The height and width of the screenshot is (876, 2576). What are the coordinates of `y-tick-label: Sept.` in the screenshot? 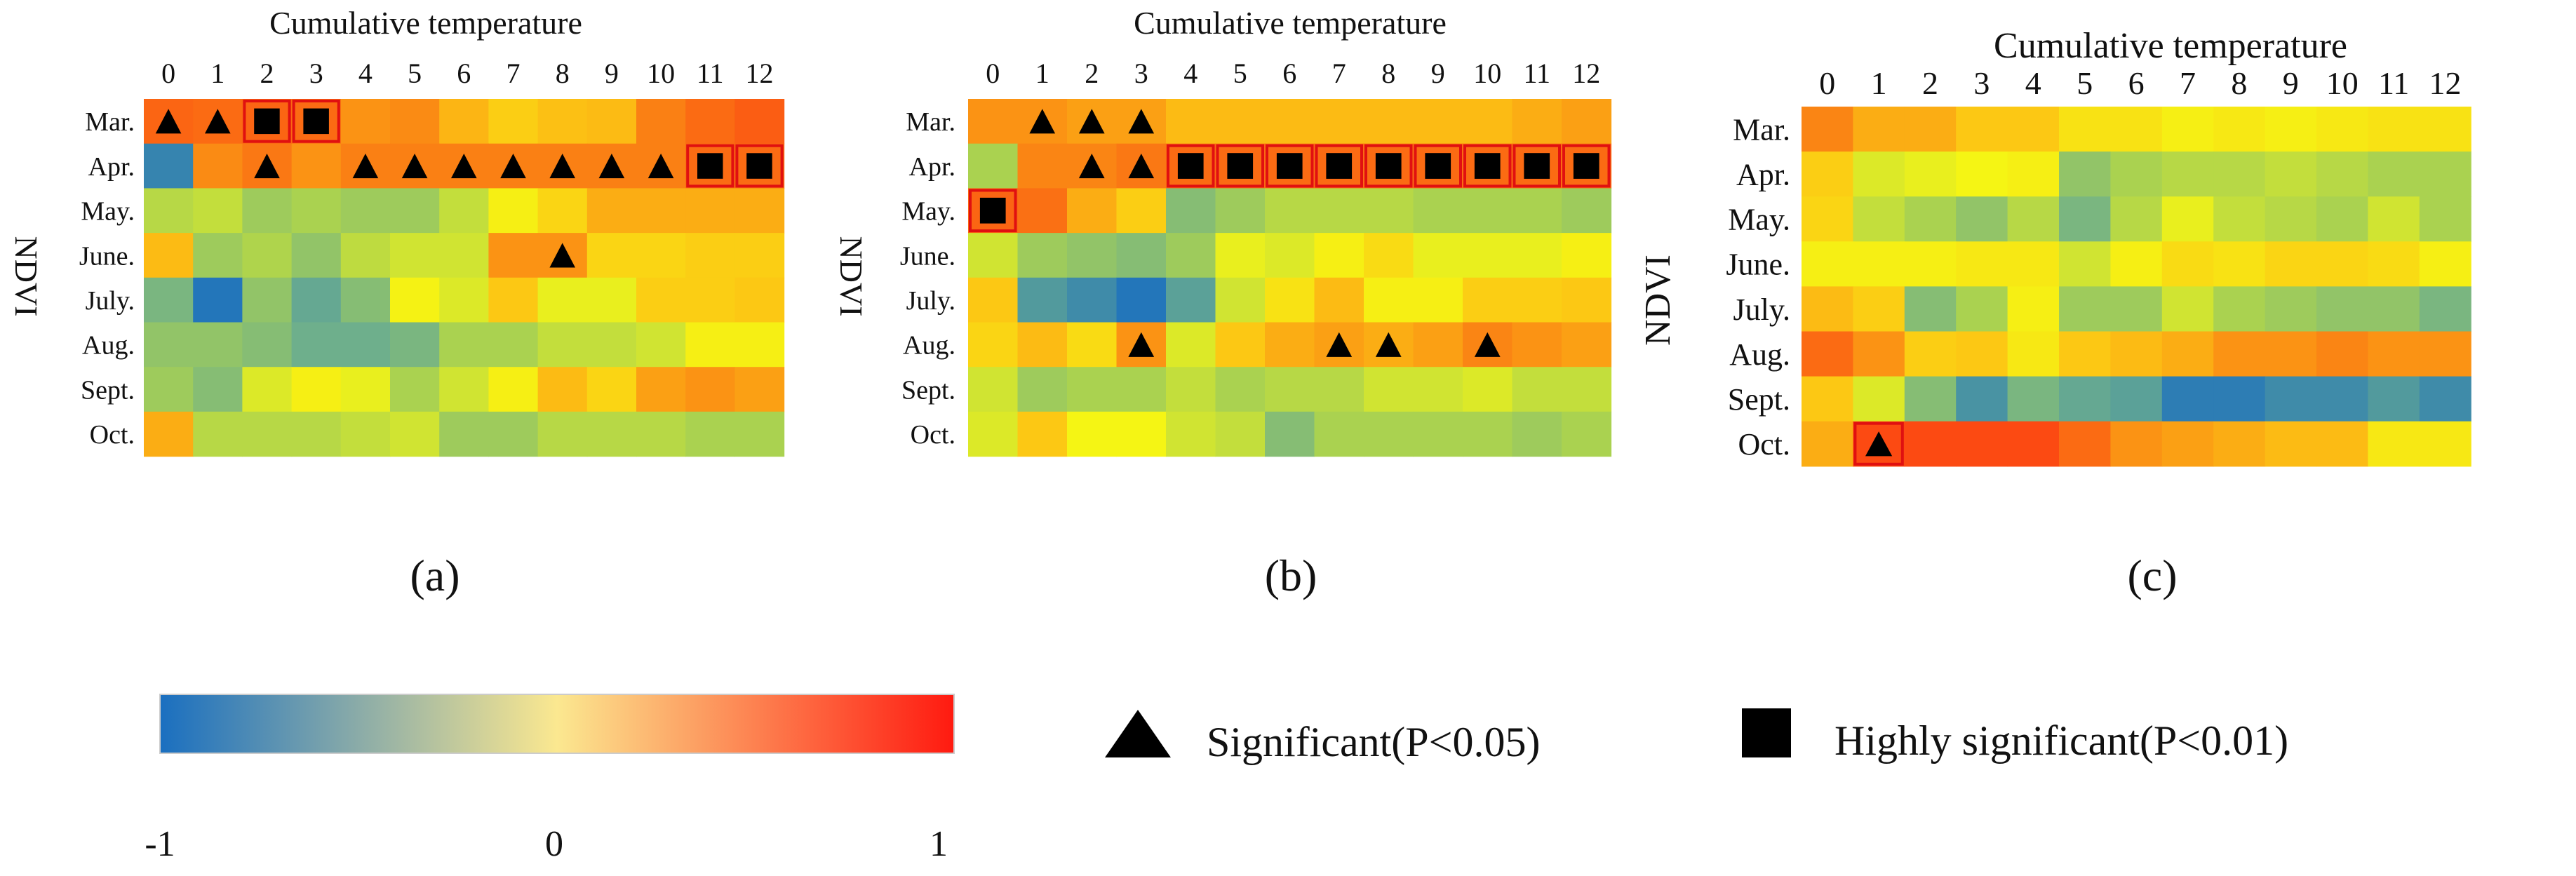 It's located at (108, 390).